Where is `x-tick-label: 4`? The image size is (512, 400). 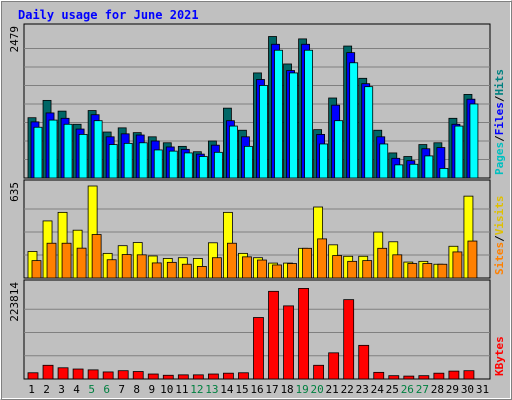
x-tick-label: 4 is located at coordinates (76, 389).